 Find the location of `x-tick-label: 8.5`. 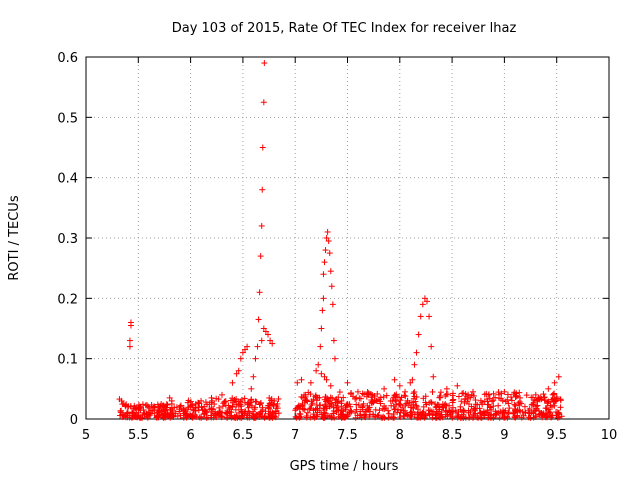

x-tick-label: 8.5 is located at coordinates (452, 435).